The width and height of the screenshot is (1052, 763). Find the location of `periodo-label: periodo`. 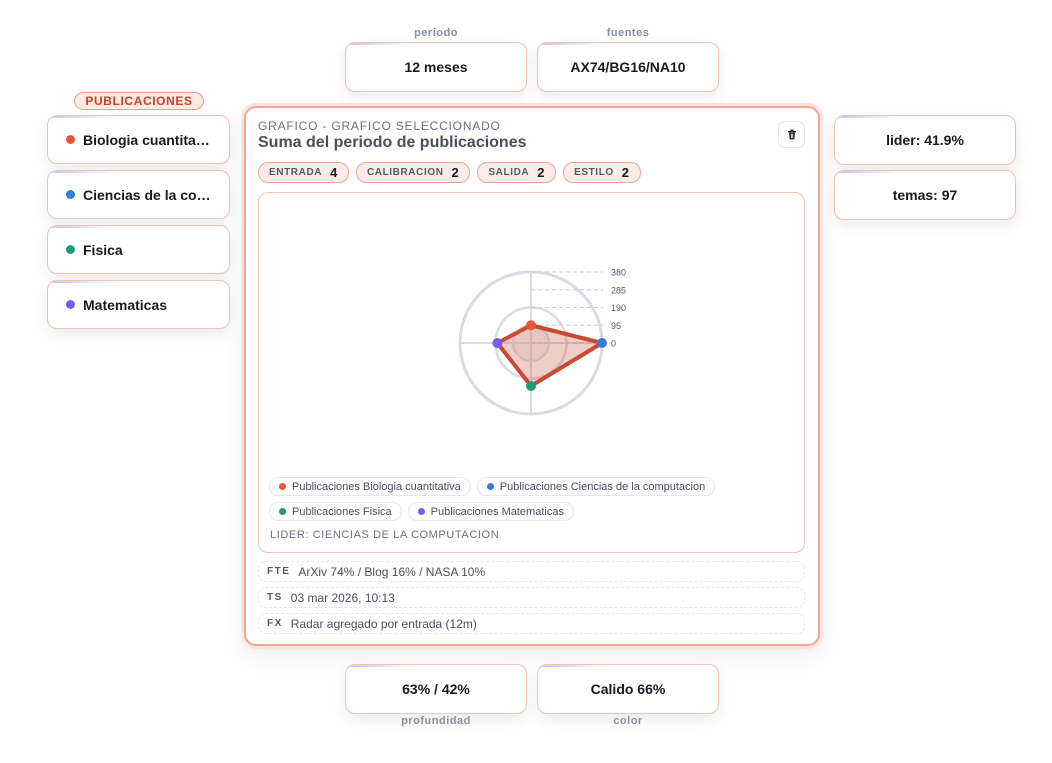

periodo-label: periodo is located at coordinates (436, 33).